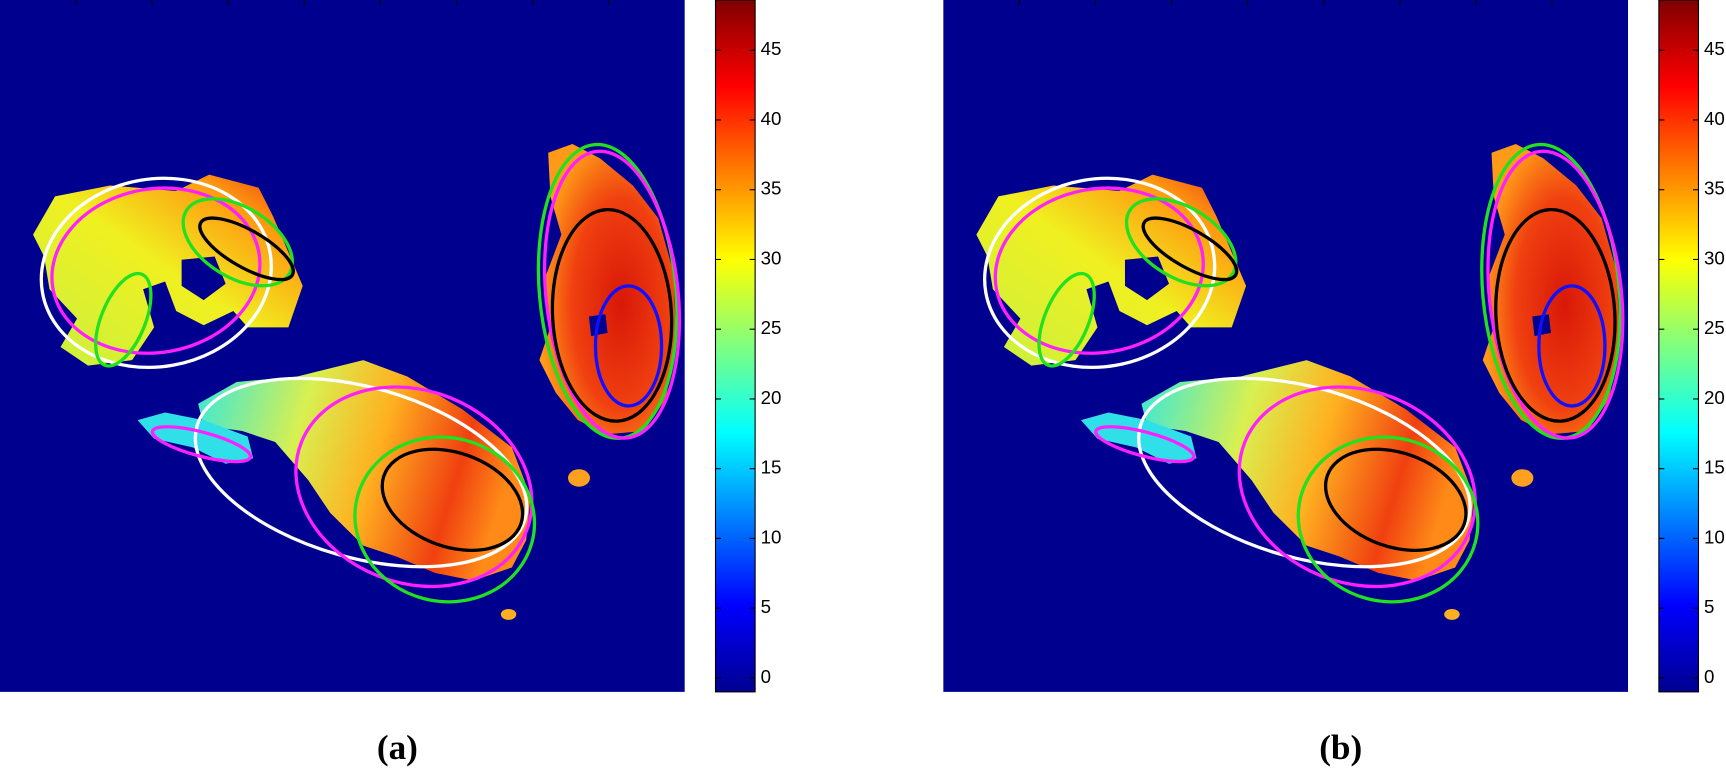  I want to click on caption: (b), so click(1340, 747).